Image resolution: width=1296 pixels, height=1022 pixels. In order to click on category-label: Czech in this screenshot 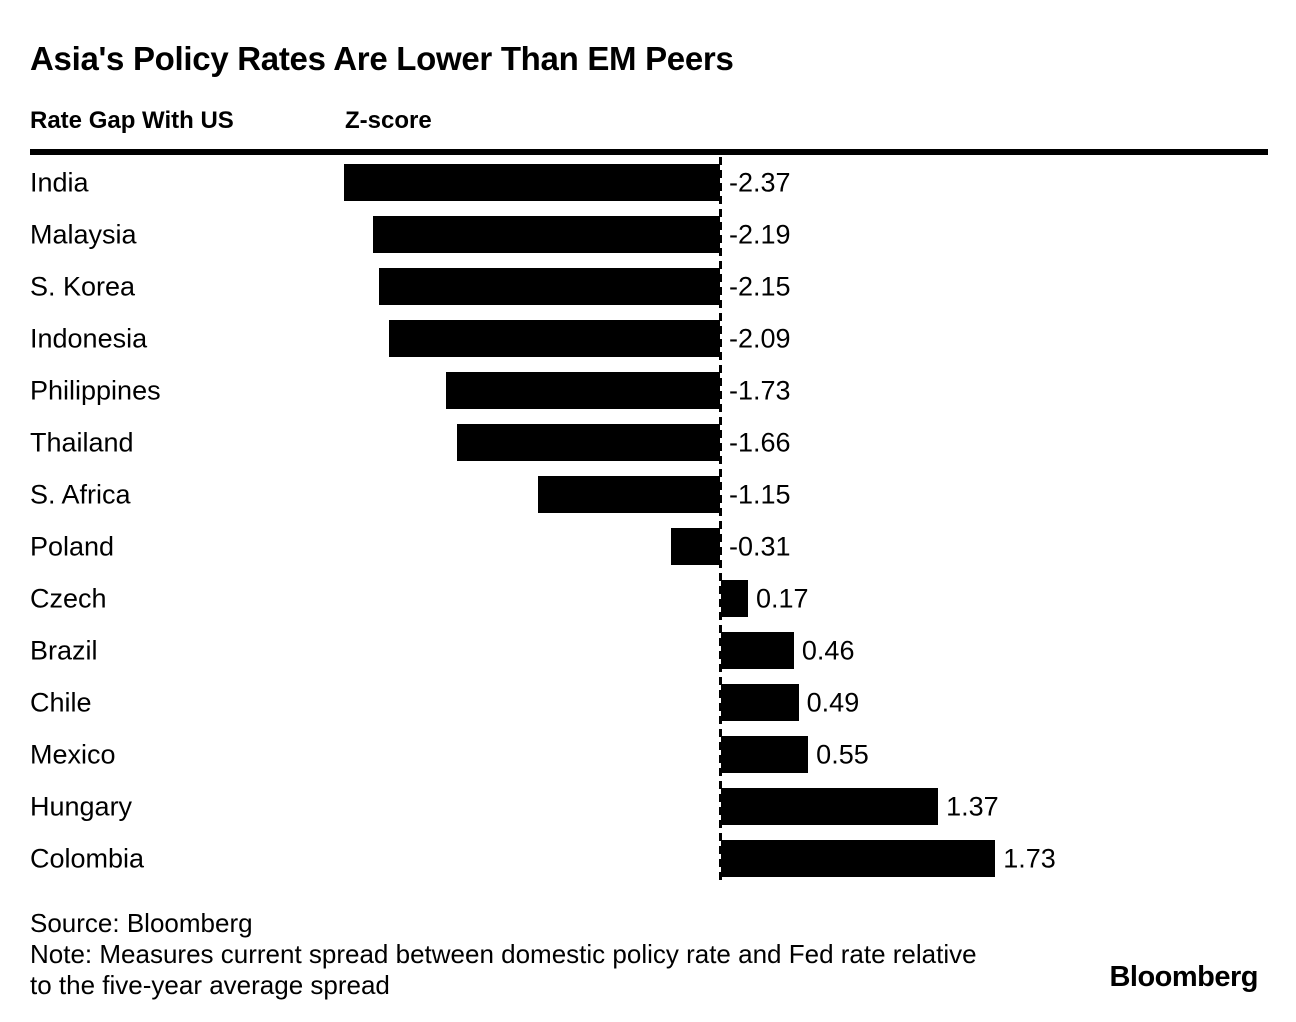, I will do `click(68, 598)`.